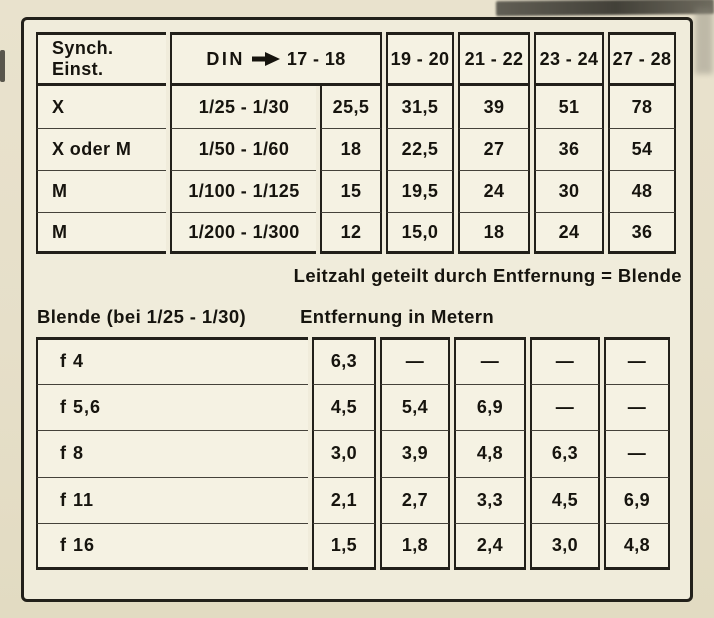 The width and height of the screenshot is (714, 618). I want to click on header-din: DIN 17 - 18, so click(276, 59).